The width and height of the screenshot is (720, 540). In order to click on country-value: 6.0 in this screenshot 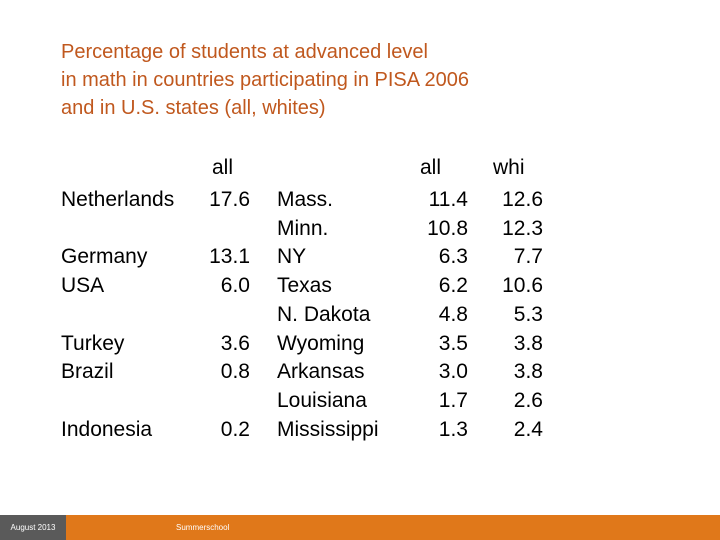, I will do `click(235, 285)`.